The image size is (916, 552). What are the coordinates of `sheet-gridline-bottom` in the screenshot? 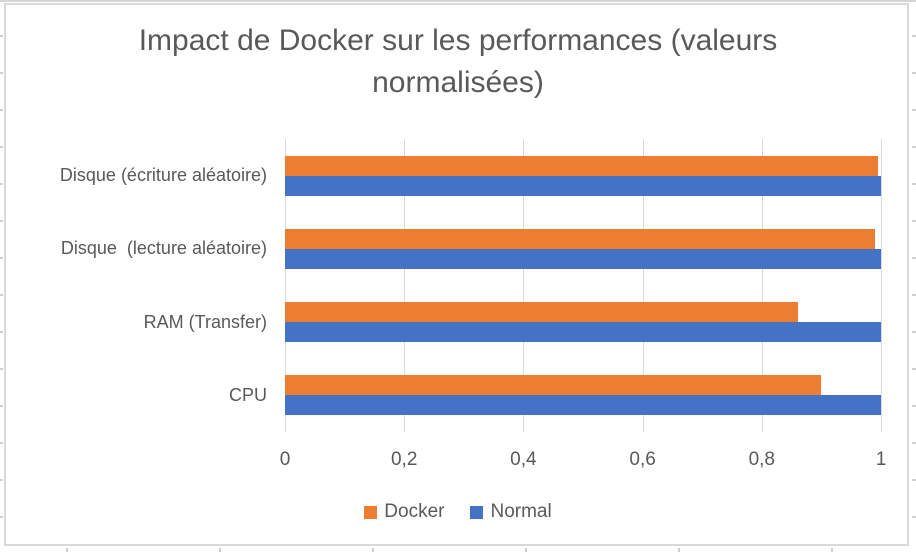 It's located at (458, 550).